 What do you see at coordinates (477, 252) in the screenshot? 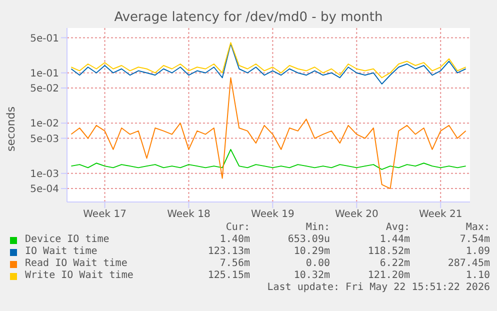
I see `text: 1.09` at bounding box center [477, 252].